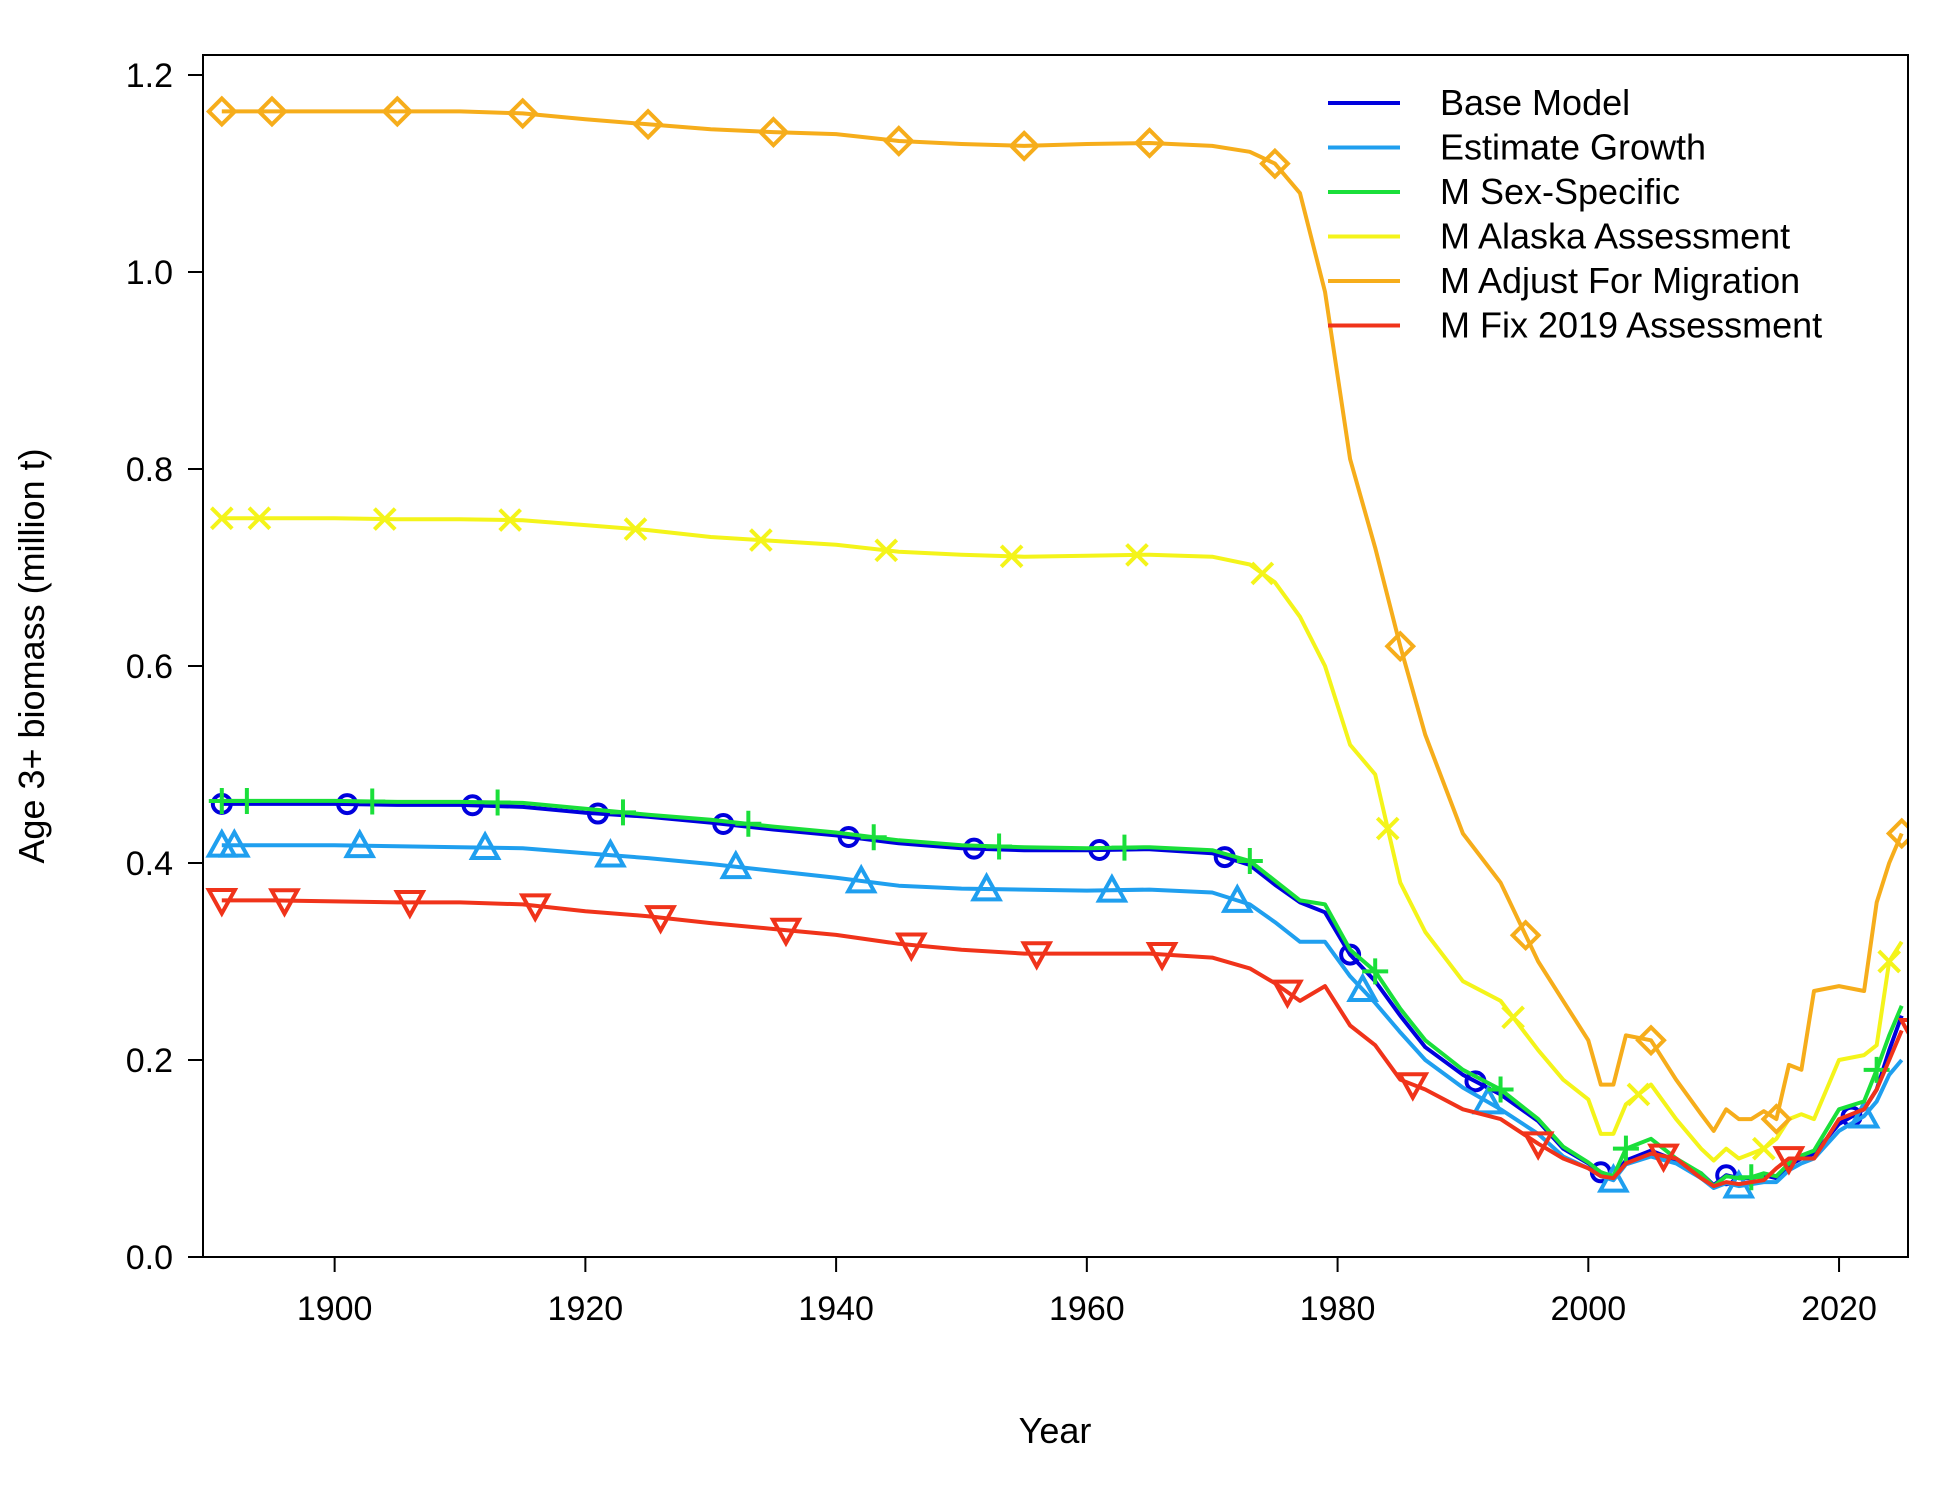  Describe the element at coordinates (149, 864) in the screenshot. I see `y-tick-label: 0.4` at that location.